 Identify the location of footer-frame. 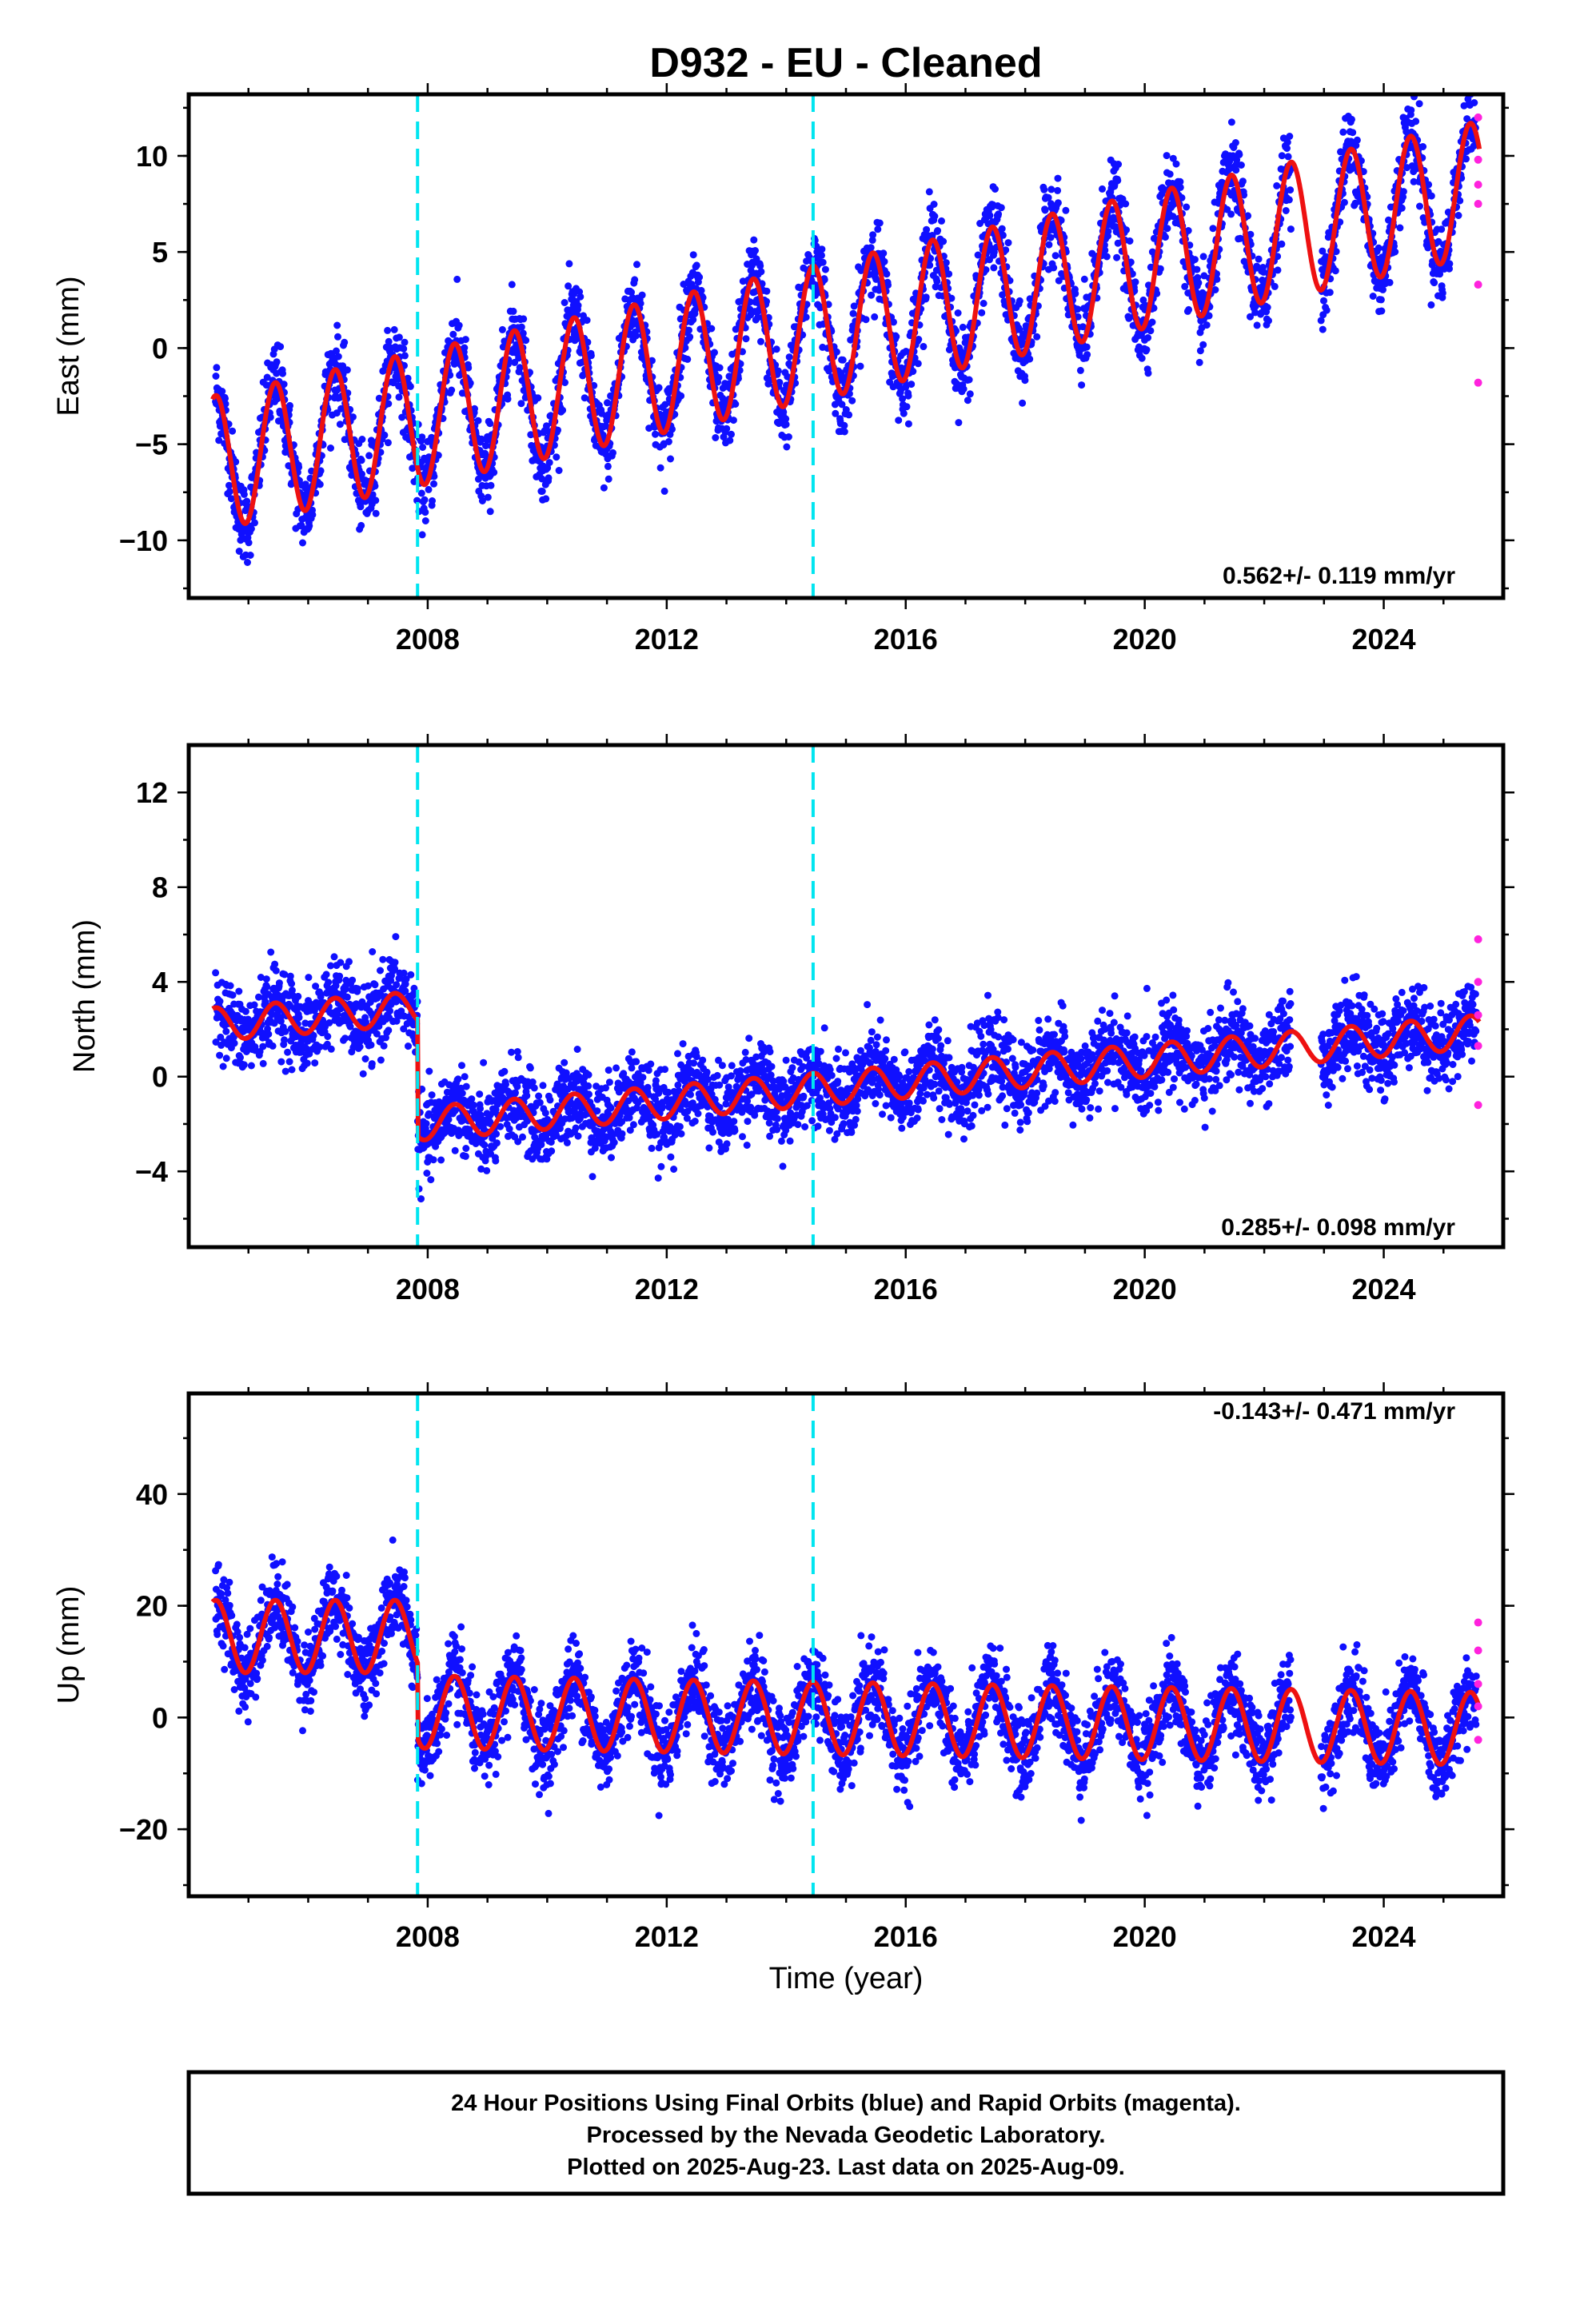
(846, 2133).